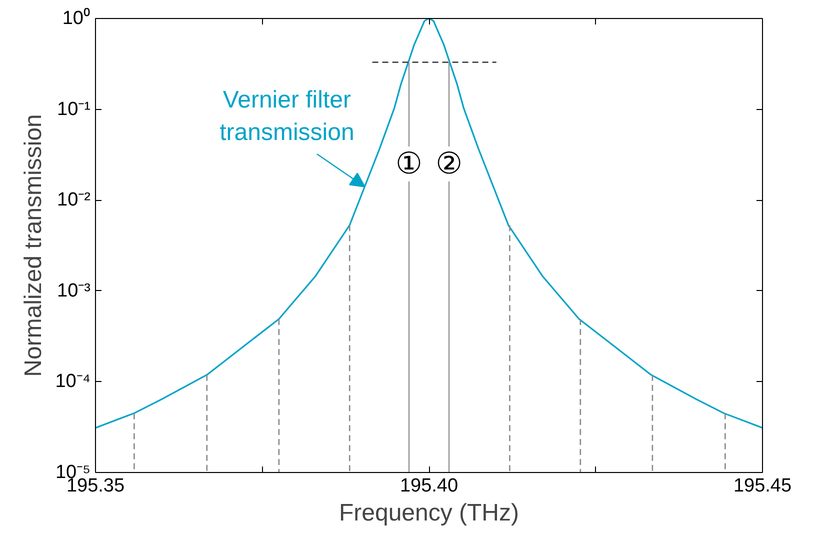 Image resolution: width=813 pixels, height=552 pixels. Describe the element at coordinates (449, 164) in the screenshot. I see `annotation: ②` at that location.